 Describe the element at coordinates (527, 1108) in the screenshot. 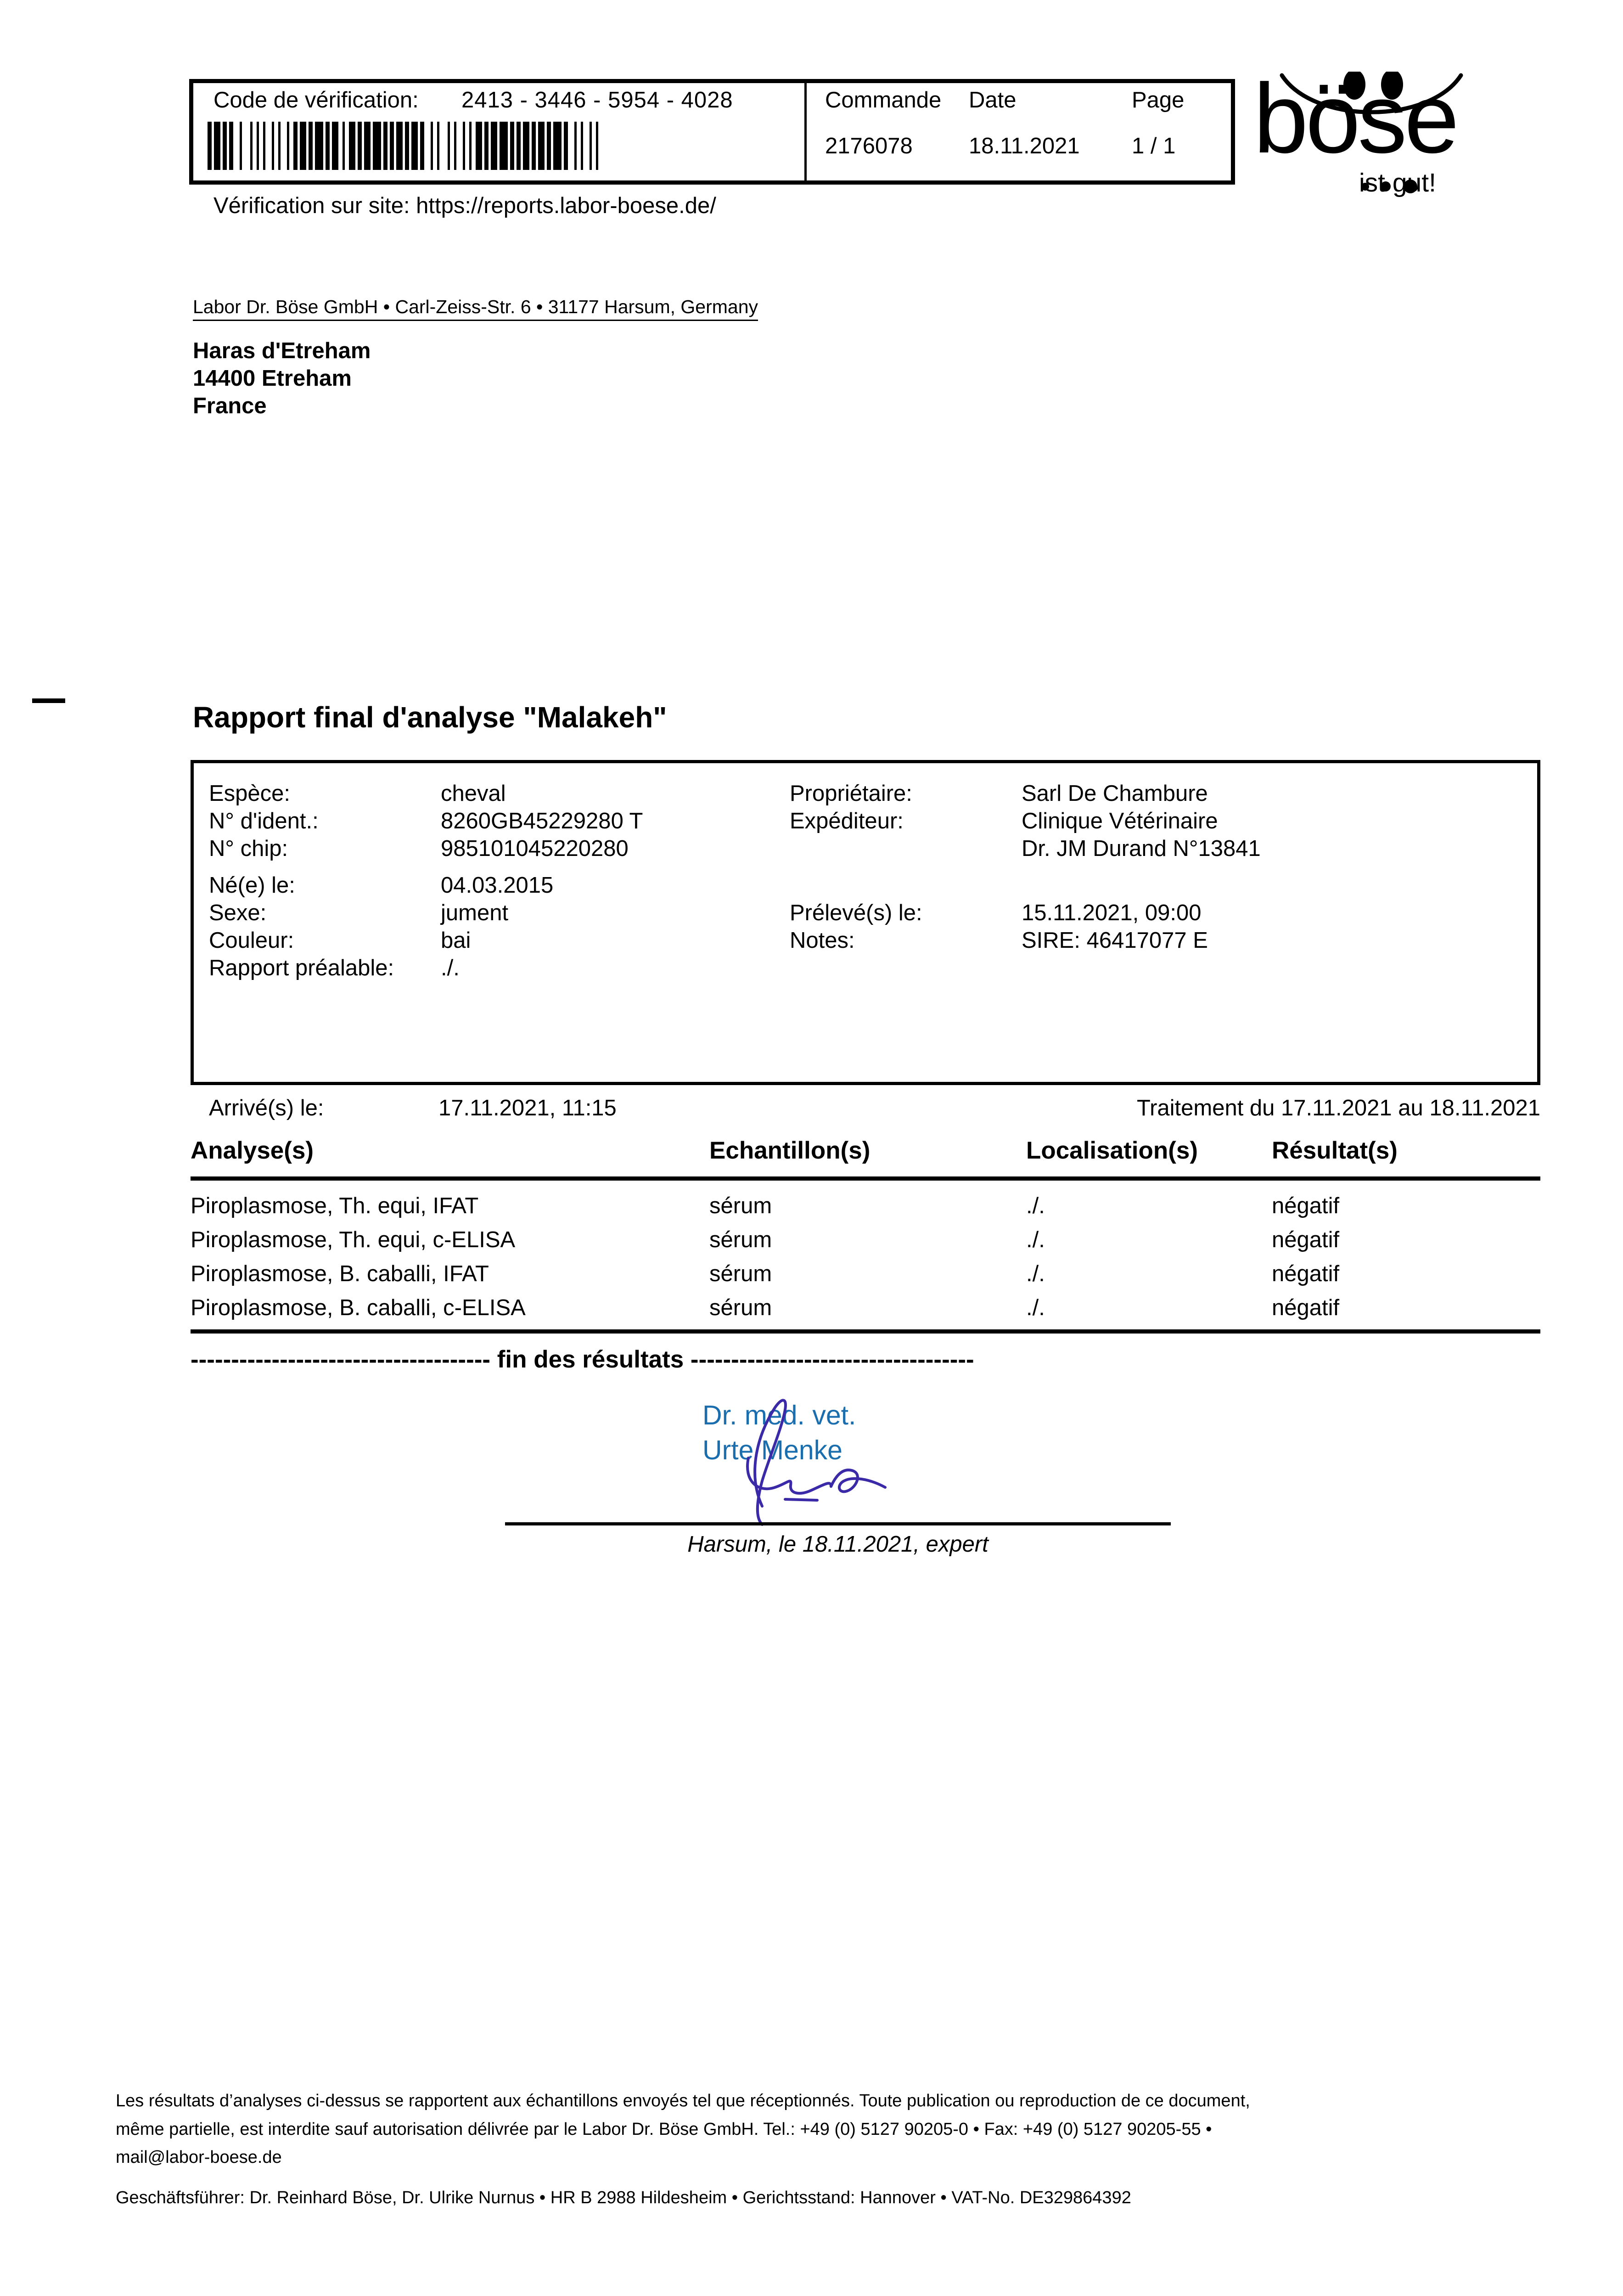

I see `arrival-value: 17.11.2021, 11:15` at that location.